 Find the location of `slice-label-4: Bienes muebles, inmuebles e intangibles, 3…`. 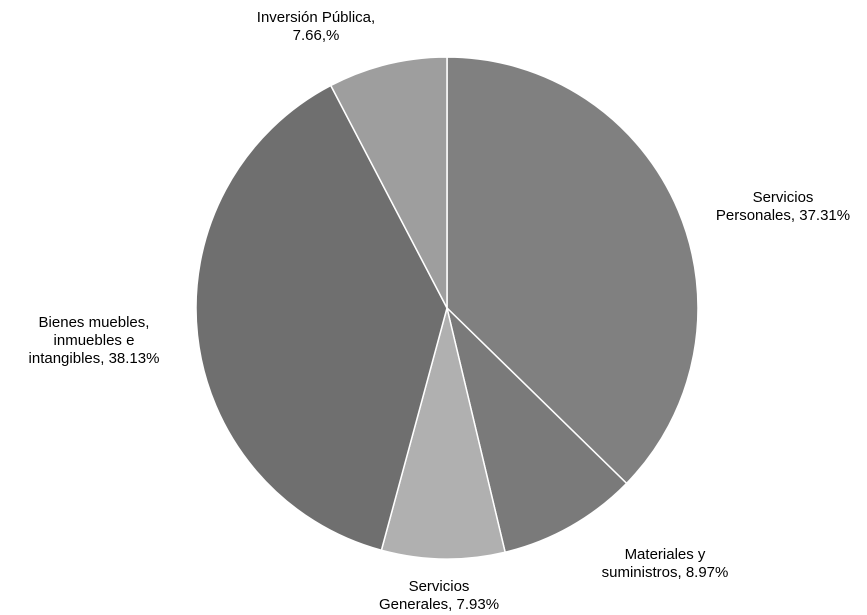

slice-label-4: Bienes muebles, inmuebles e intangibles, 3… is located at coordinates (94, 340).